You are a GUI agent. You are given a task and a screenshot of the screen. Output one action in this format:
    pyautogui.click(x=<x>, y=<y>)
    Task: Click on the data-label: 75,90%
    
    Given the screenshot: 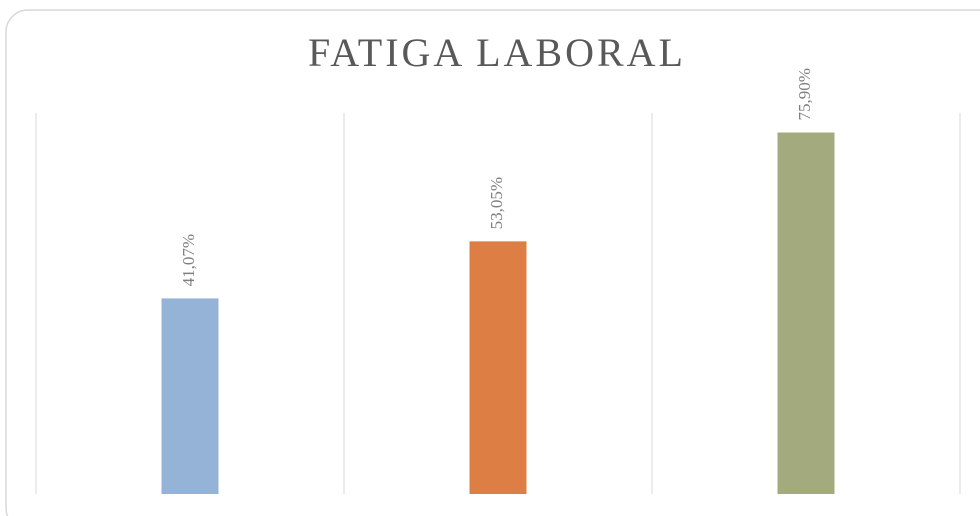 What is the action you would take?
    pyautogui.click(x=804, y=94)
    